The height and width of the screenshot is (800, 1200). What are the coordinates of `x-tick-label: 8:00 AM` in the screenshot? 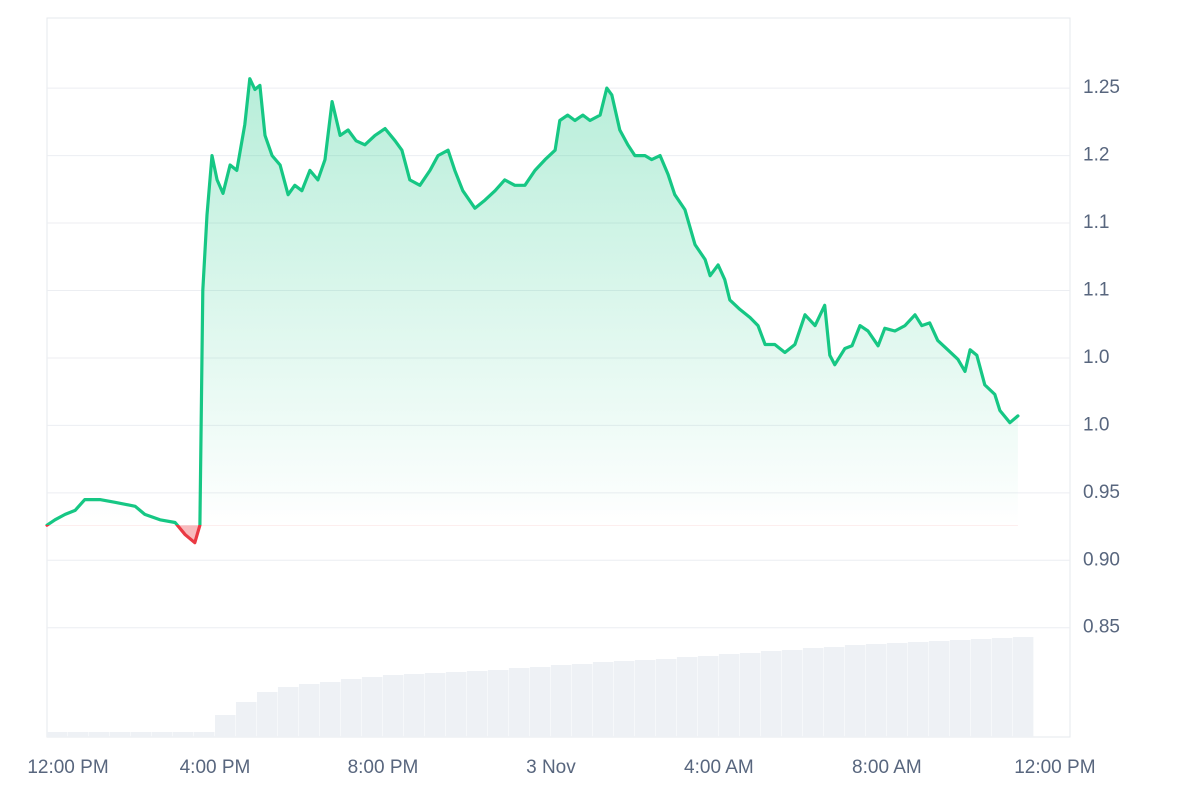 It's located at (887, 767).